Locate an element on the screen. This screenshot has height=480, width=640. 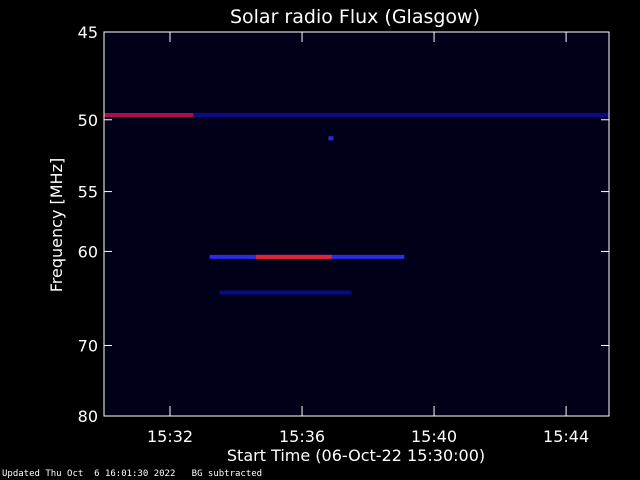
faint-line-64mhz is located at coordinates (285, 292).